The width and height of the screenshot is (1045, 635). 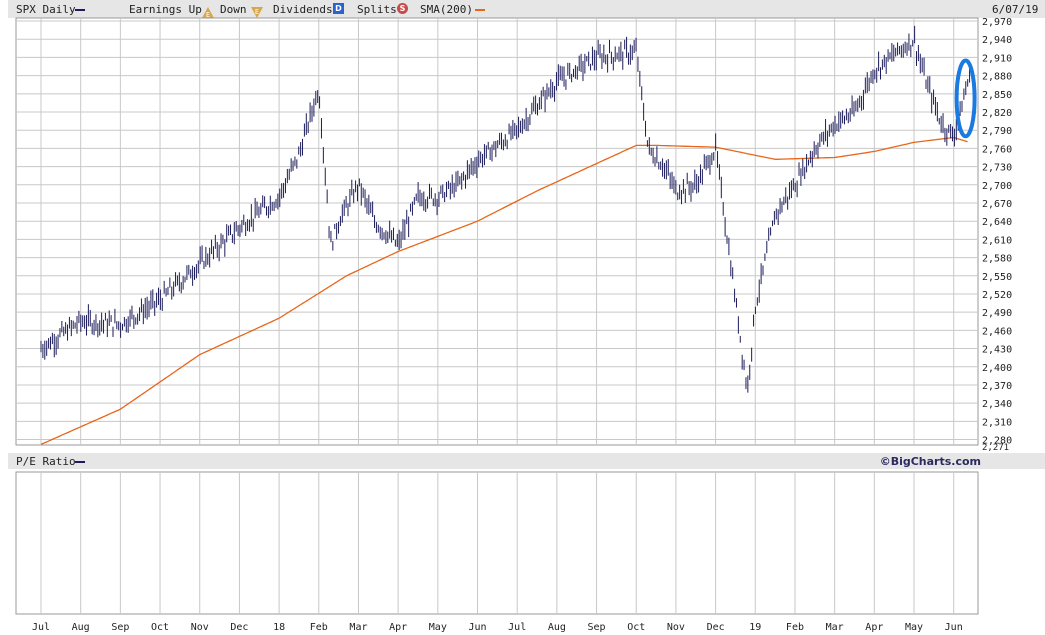 What do you see at coordinates (997, 441) in the screenshot?
I see `y-tick-label: 2,280` at bounding box center [997, 441].